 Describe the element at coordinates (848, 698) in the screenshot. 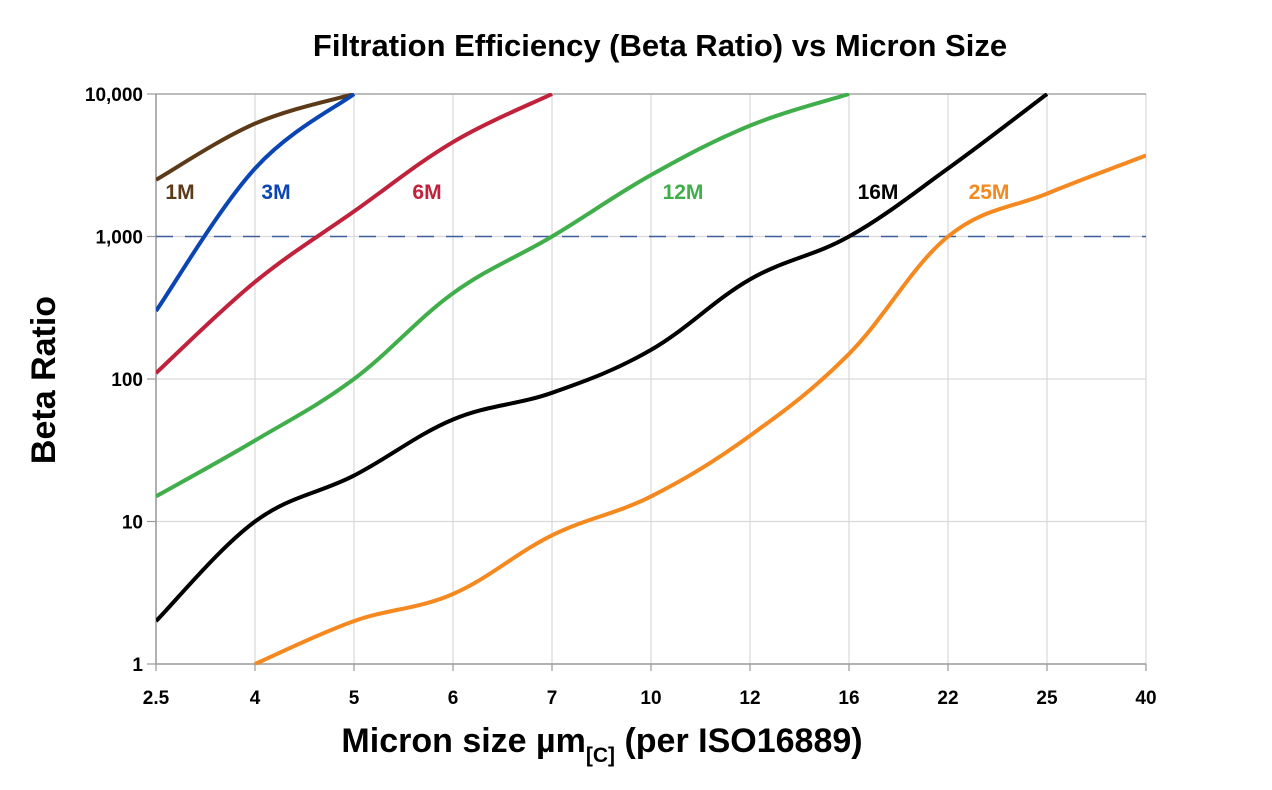

I see `x-tick-label: 16` at that location.